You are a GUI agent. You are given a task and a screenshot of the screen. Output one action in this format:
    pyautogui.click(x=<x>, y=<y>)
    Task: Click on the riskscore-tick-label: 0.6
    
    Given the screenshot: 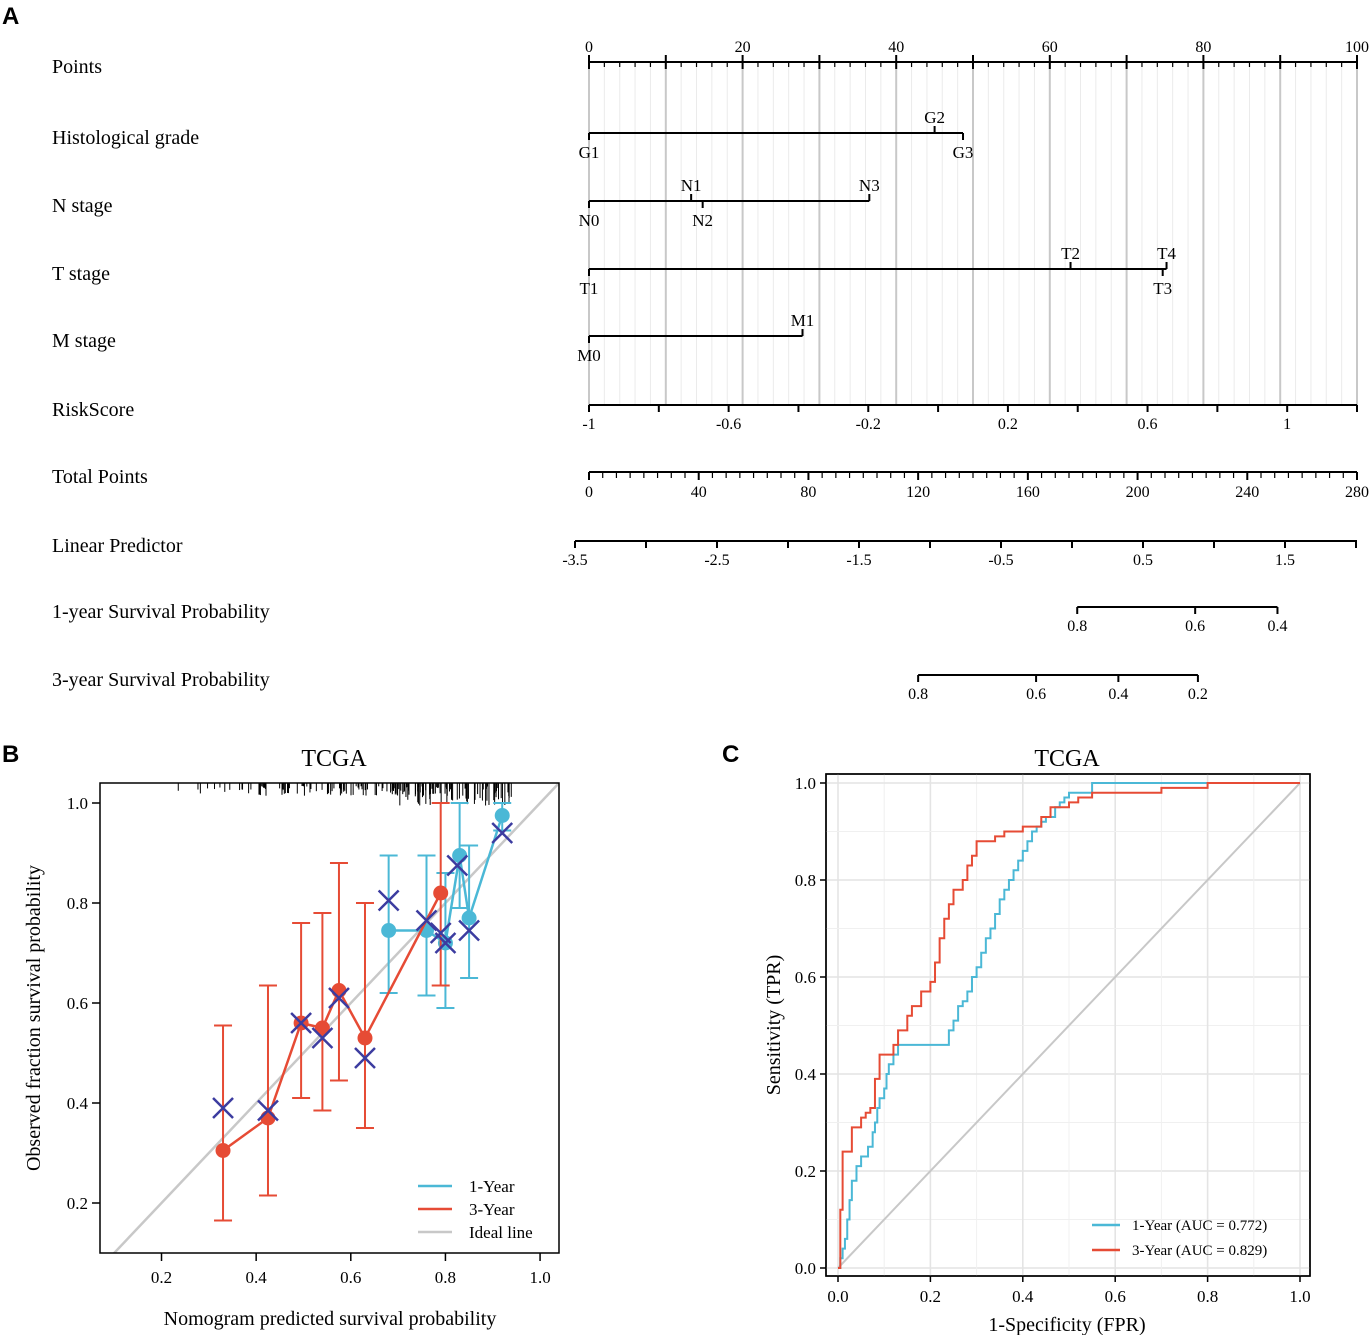 What is the action you would take?
    pyautogui.click(x=1148, y=424)
    